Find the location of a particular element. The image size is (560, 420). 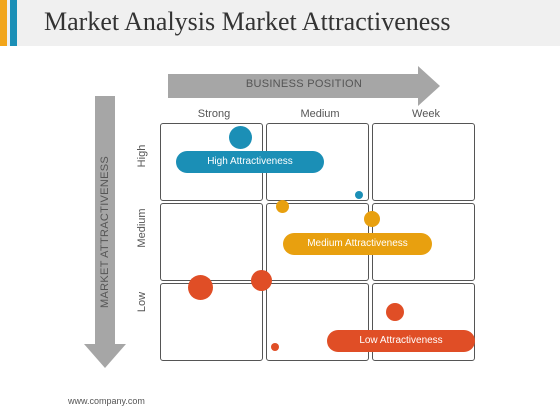

teal-bubble-large is located at coordinates (240, 137).